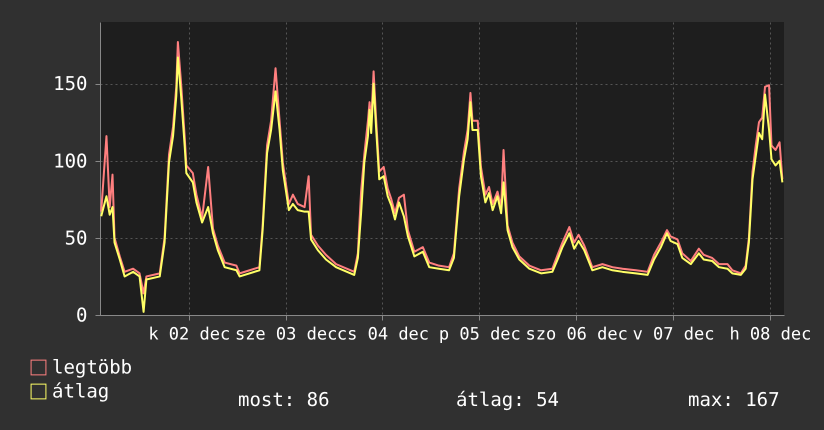 The width and height of the screenshot is (824, 430). What do you see at coordinates (383, 334) in the screenshot?
I see `x-tick-label: cs 04 dec` at bounding box center [383, 334].